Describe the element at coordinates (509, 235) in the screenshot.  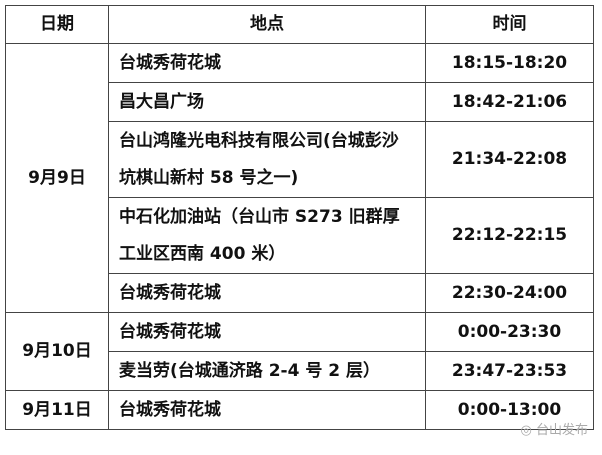
I see `time-cell: 22:12-22:15` at that location.